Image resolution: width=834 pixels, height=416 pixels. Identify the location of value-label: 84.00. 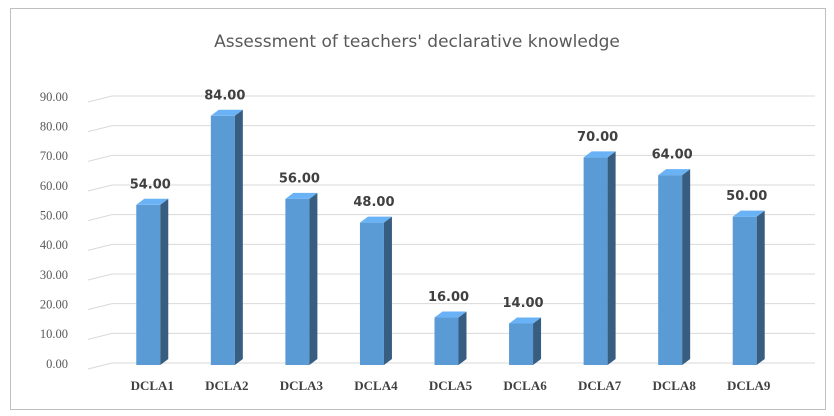
(224, 95).